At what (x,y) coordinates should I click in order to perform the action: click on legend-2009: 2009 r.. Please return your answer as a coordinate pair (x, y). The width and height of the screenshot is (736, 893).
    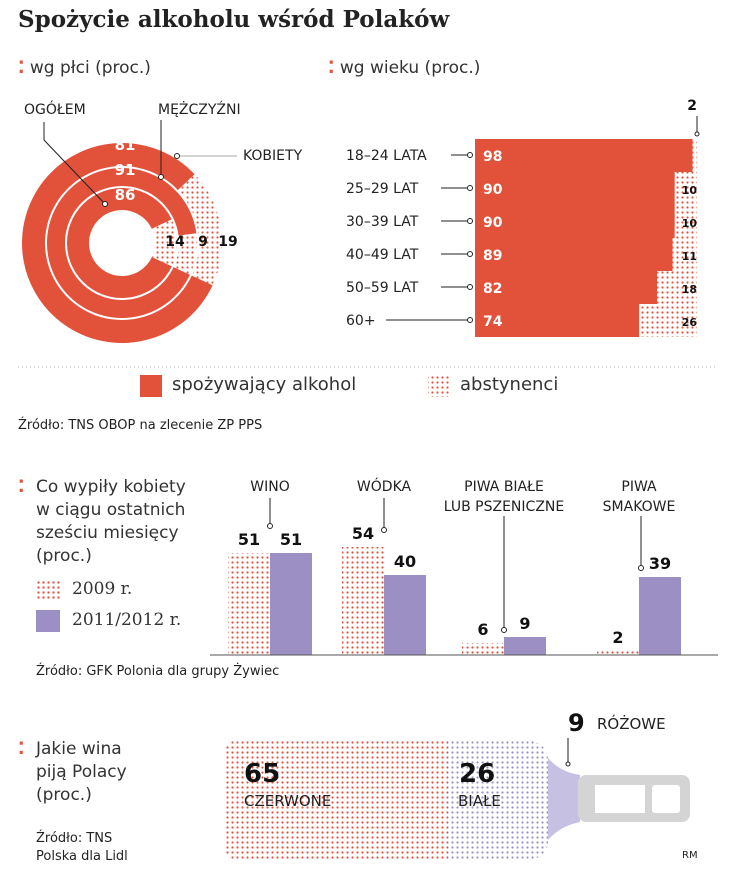
    Looking at the image, I should click on (102, 589).